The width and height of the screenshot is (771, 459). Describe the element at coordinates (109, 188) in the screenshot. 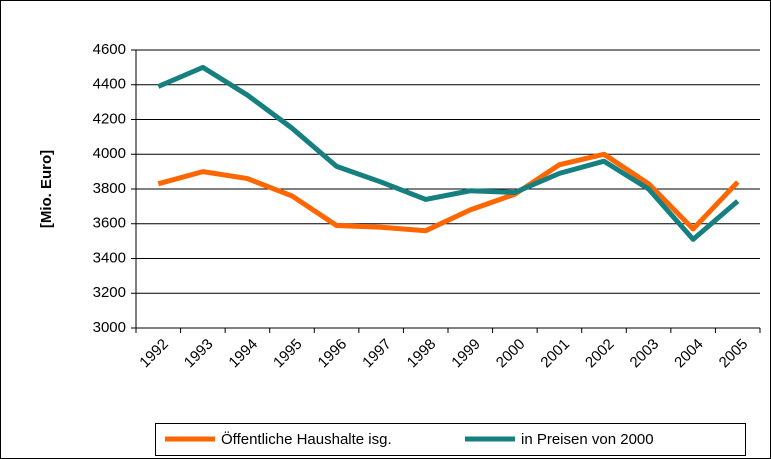

I see `y-tick-label: 3800` at that location.